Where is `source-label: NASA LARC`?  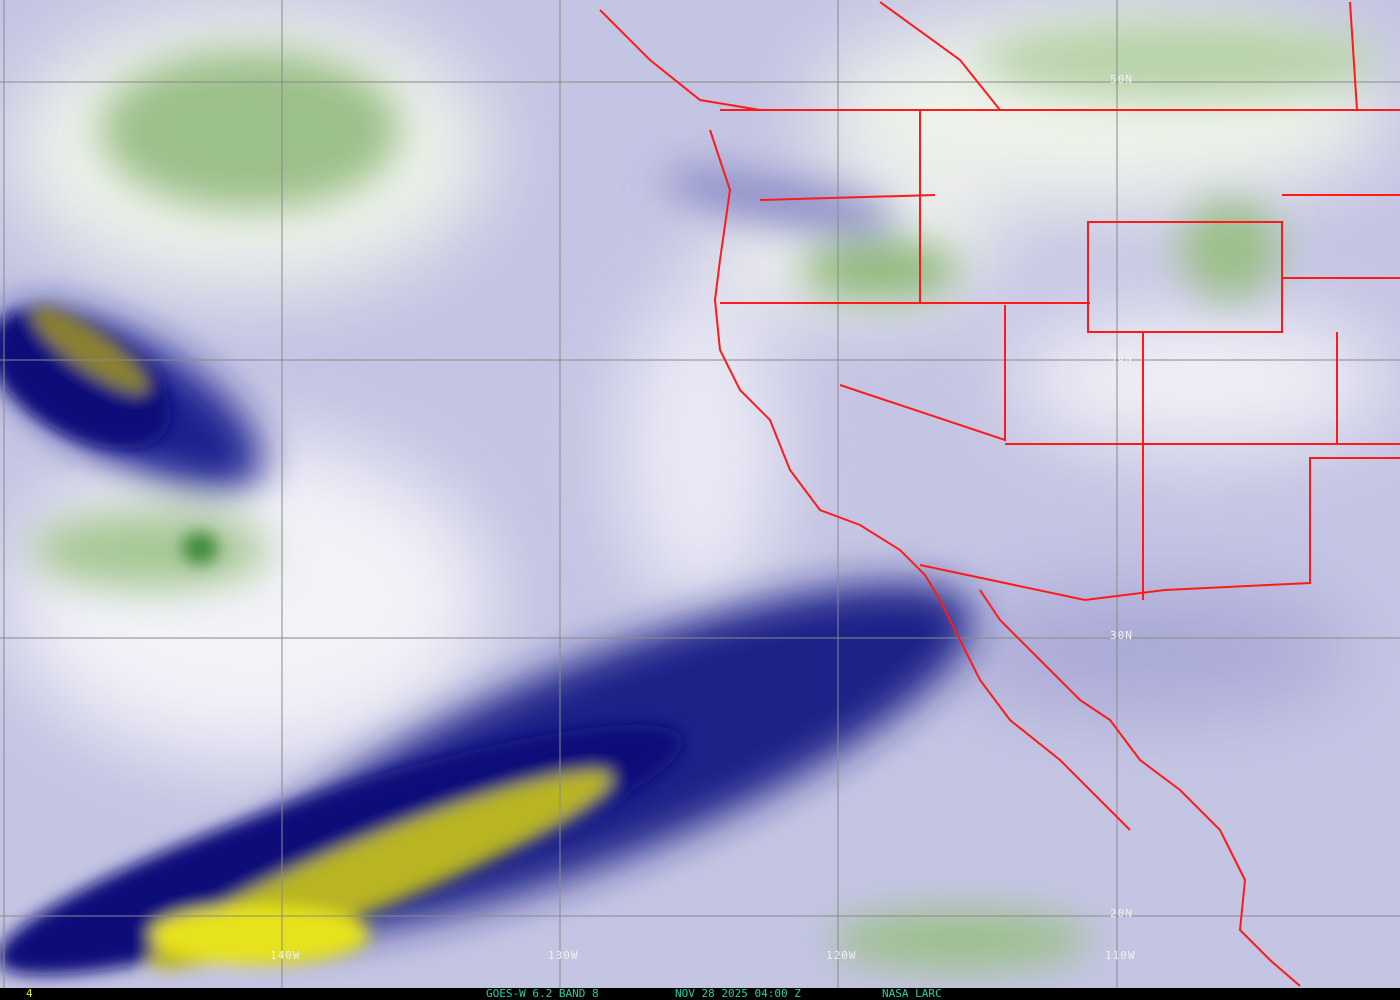 source-label: NASA LARC is located at coordinates (912, 993).